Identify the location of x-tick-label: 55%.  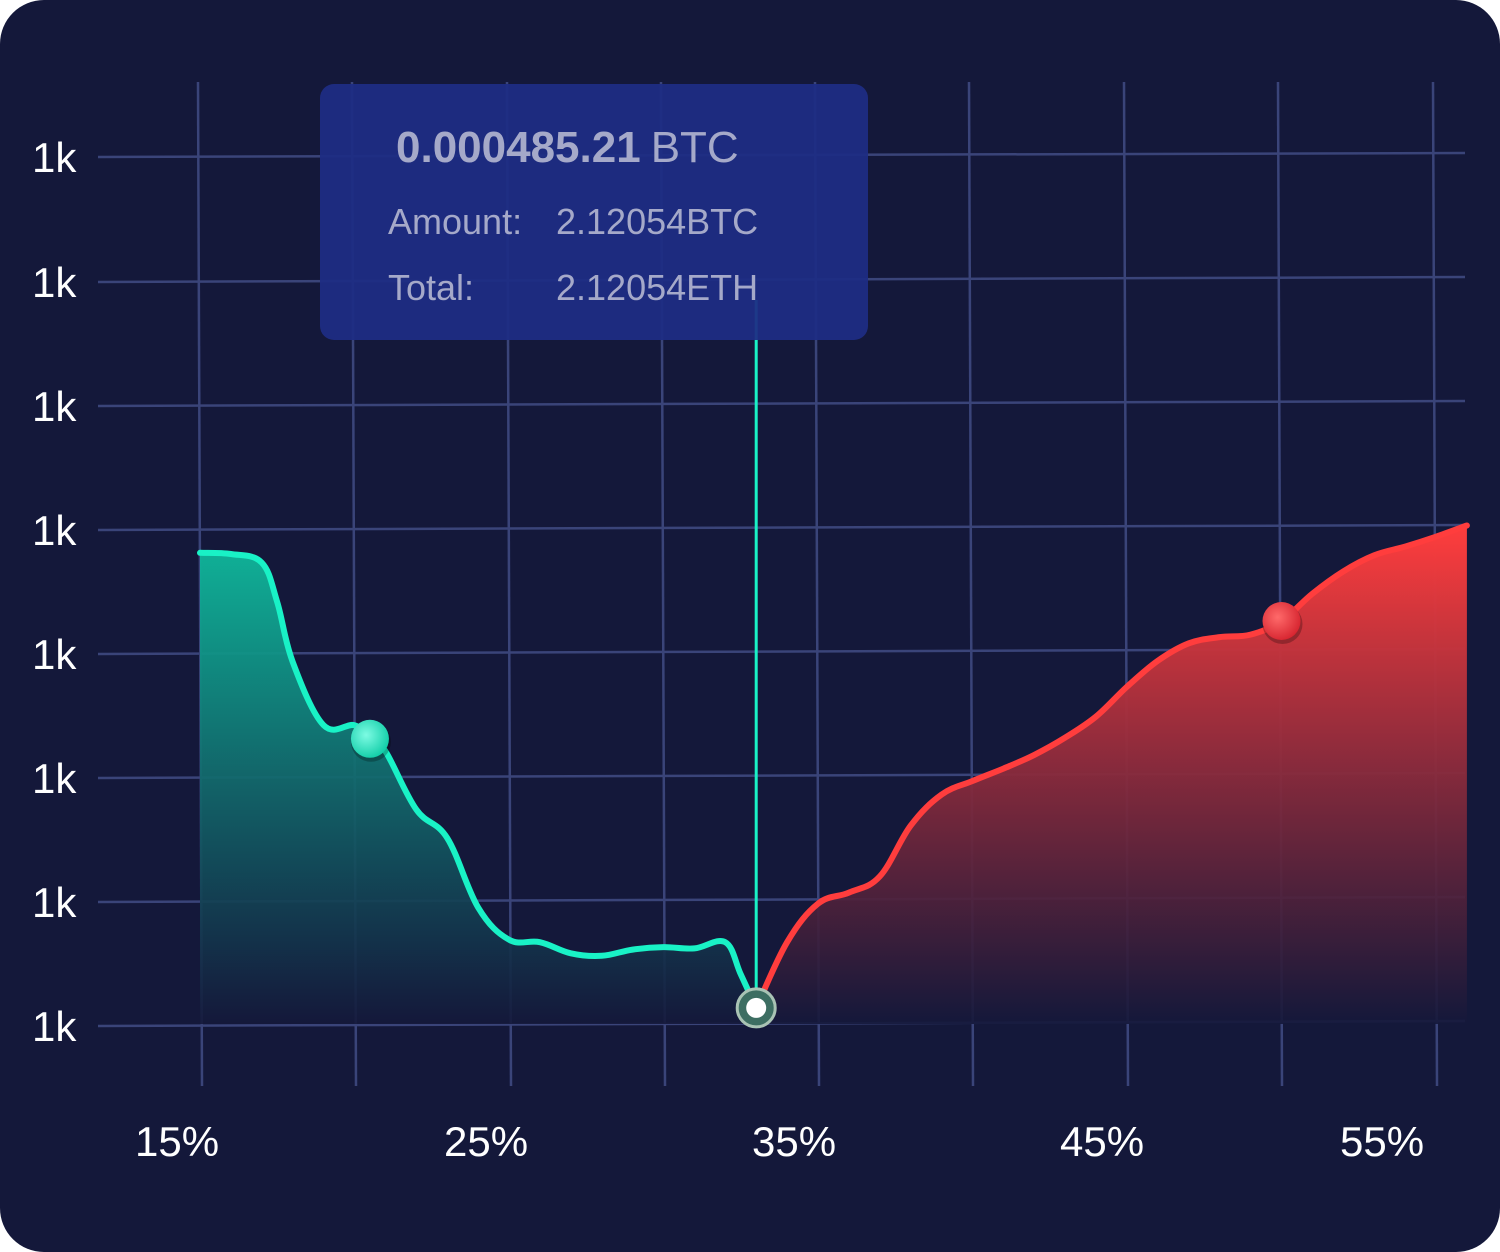
(1382, 1141).